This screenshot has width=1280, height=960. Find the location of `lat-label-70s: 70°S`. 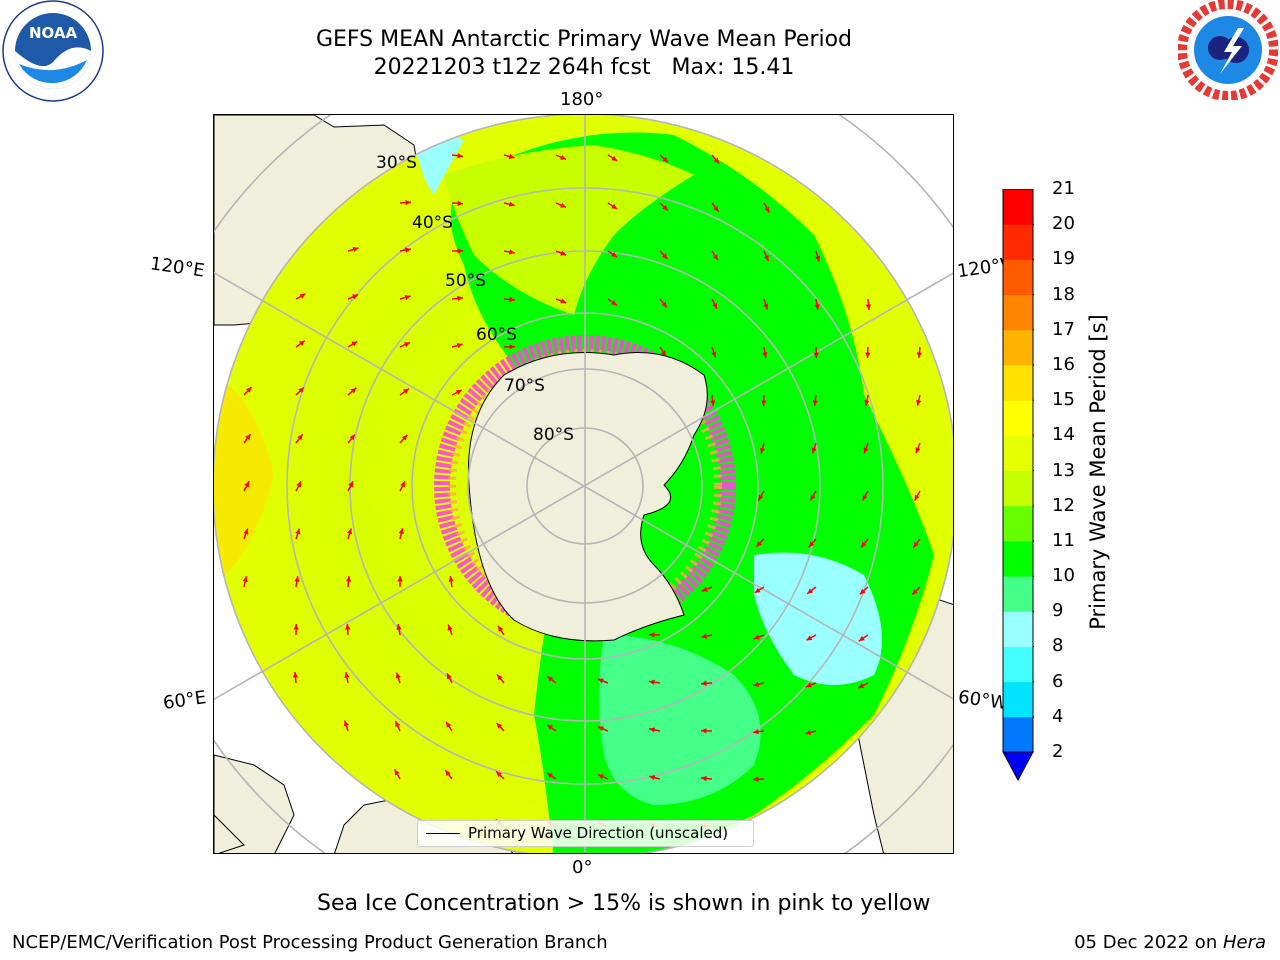

lat-label-70s: 70°S is located at coordinates (524, 386).